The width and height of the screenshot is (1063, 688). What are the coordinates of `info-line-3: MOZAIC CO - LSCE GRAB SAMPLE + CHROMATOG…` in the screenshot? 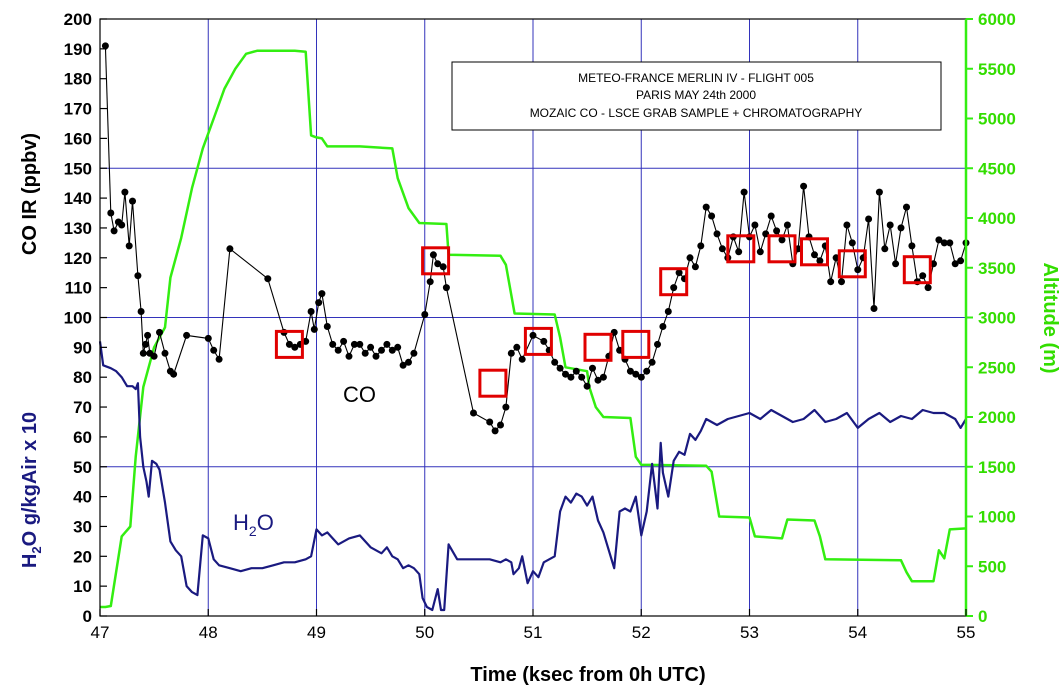 It's located at (696, 113).